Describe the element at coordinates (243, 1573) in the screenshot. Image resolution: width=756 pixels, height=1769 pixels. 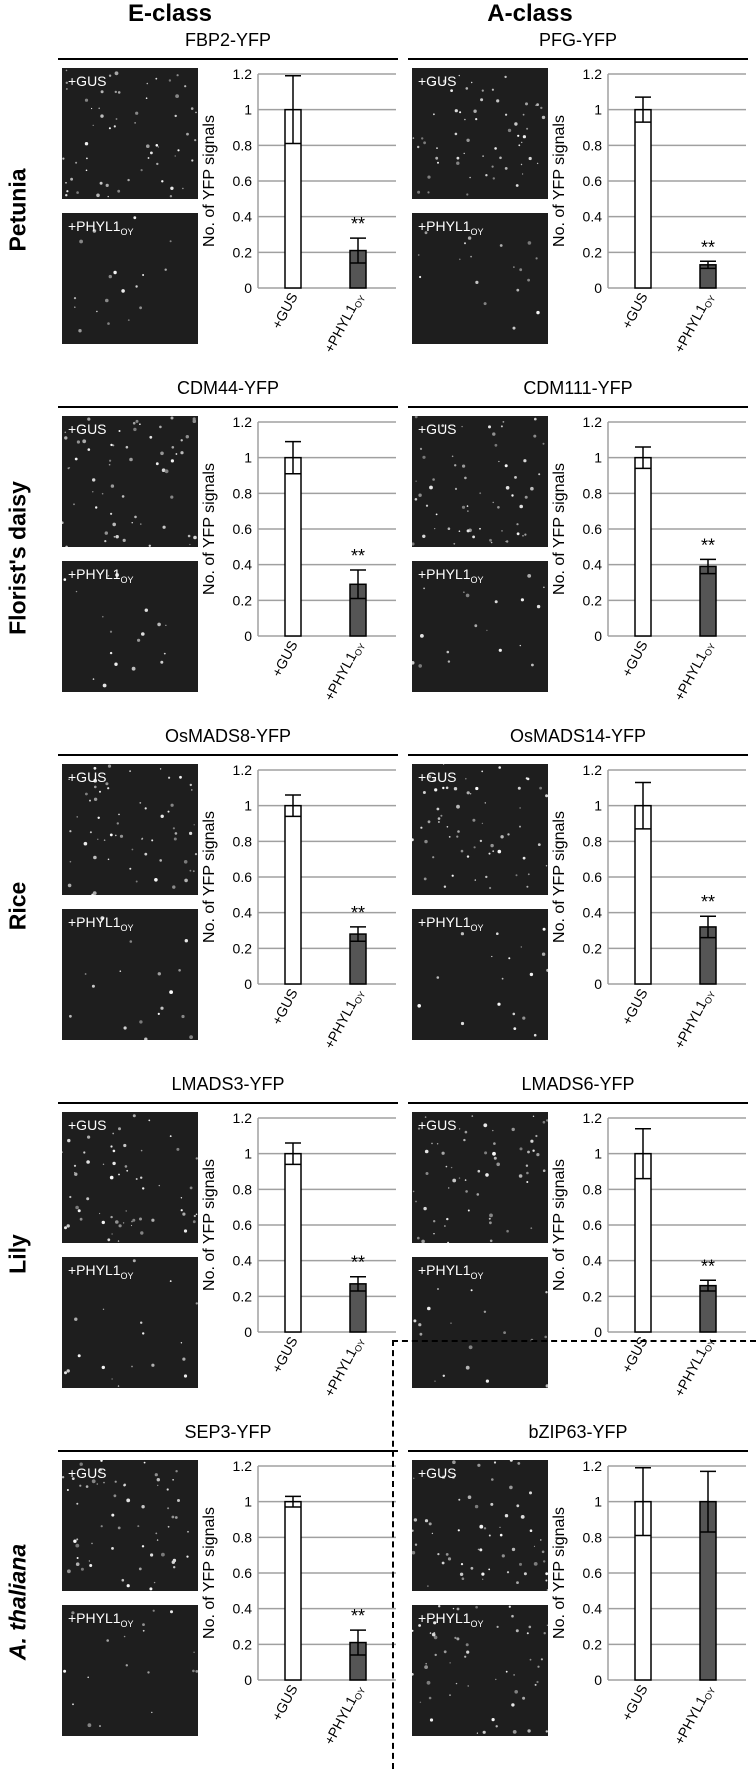
I see `y-tick-label: 0.6` at that location.